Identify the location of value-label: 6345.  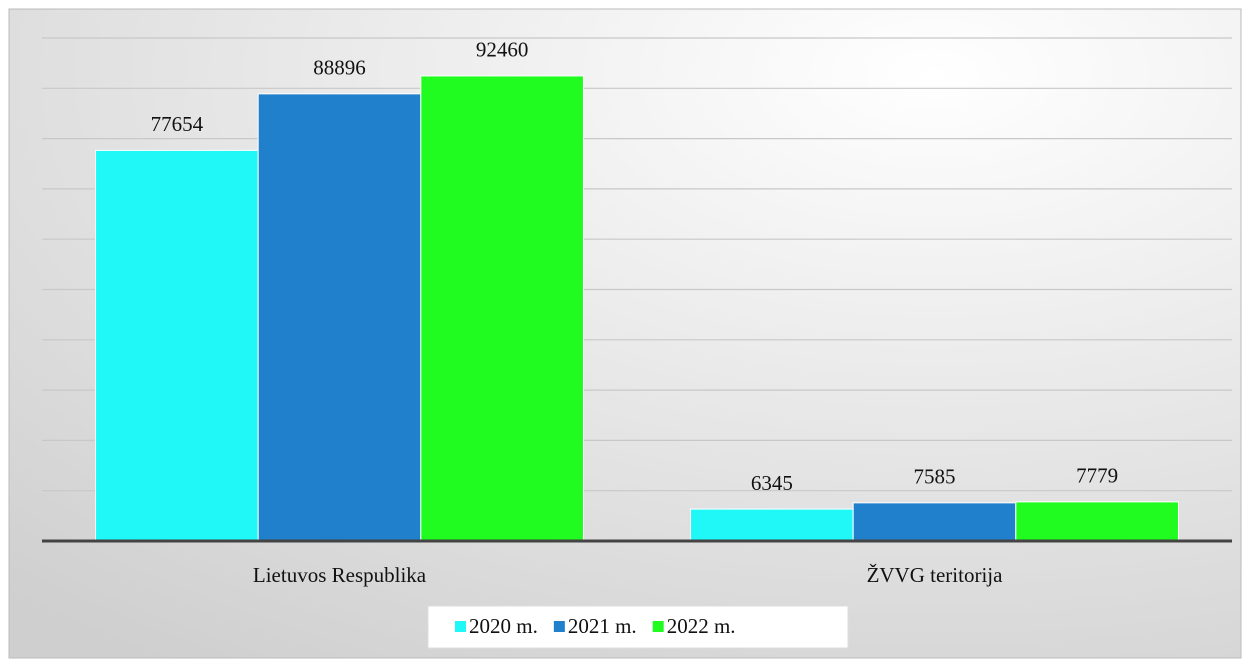
(772, 483).